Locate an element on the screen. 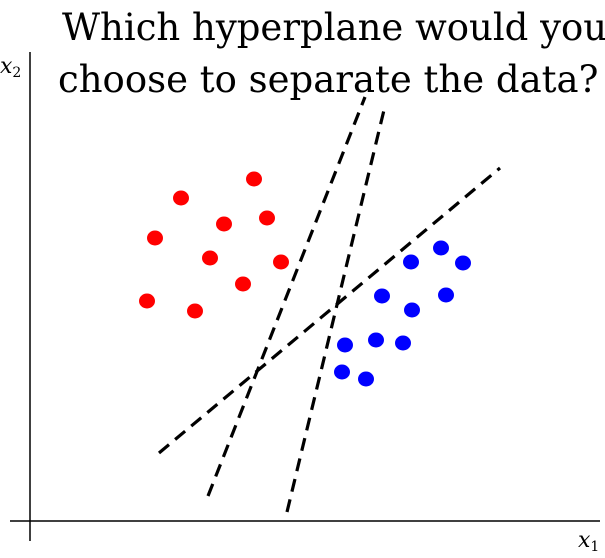 The height and width of the screenshot is (558, 605). y-axis-label: x2 is located at coordinates (11, 67).